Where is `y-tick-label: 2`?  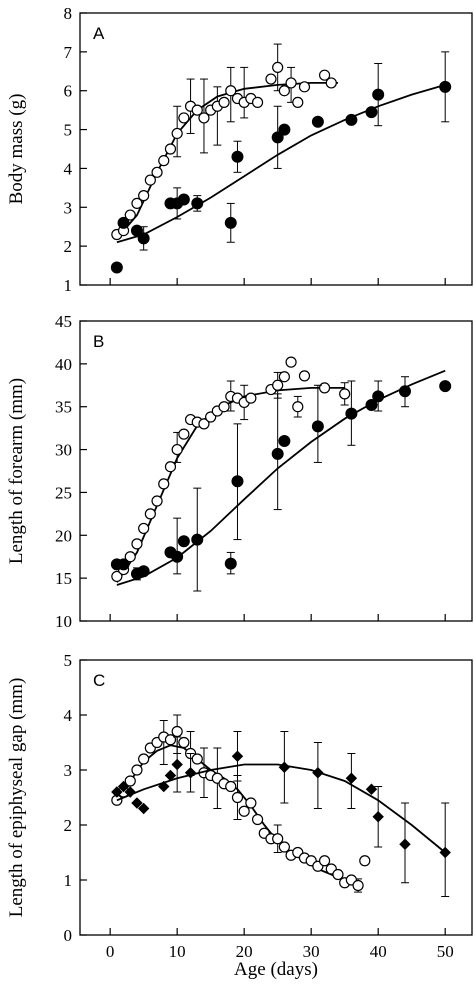 y-tick-label: 2 is located at coordinates (68, 825).